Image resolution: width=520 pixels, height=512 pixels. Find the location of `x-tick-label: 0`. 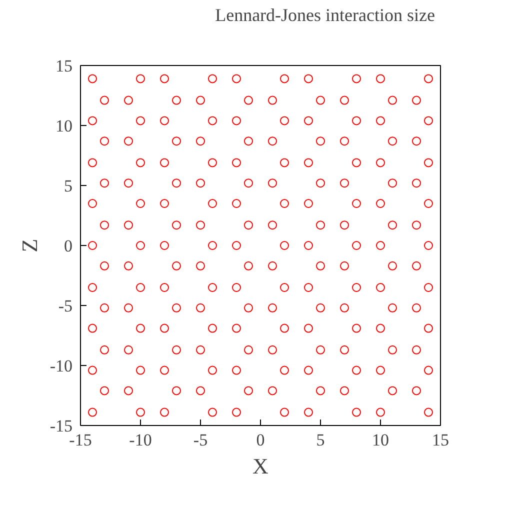

x-tick-label: 0 is located at coordinates (260, 440).